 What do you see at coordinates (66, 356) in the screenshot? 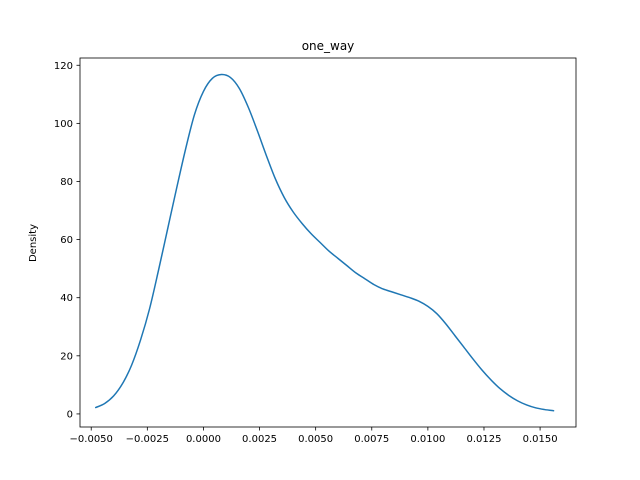
I see `y-tick-label: 20` at bounding box center [66, 356].